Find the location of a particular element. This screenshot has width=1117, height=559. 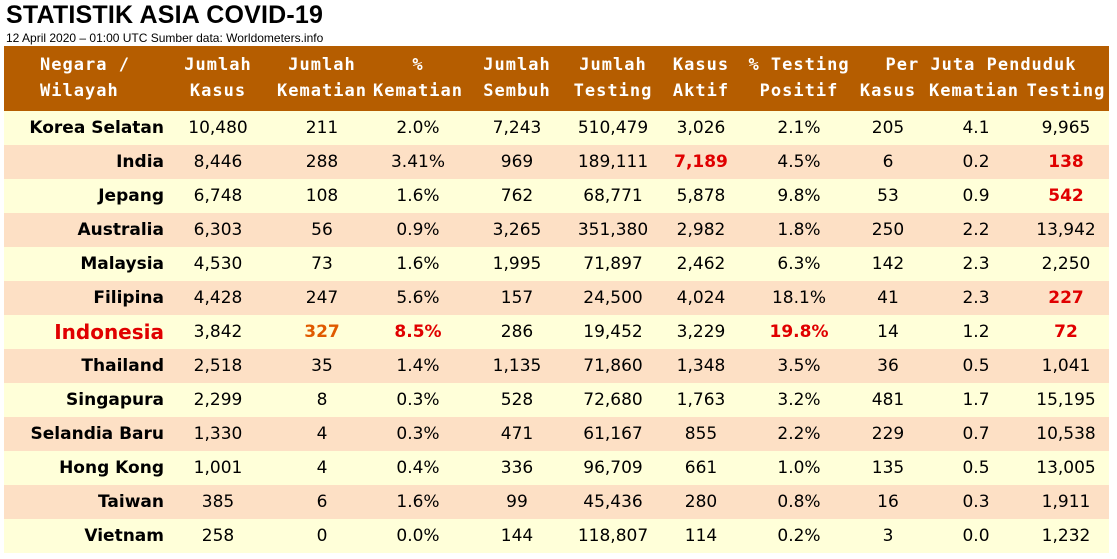

cell-positive-pct: 0.8% is located at coordinates (799, 502).